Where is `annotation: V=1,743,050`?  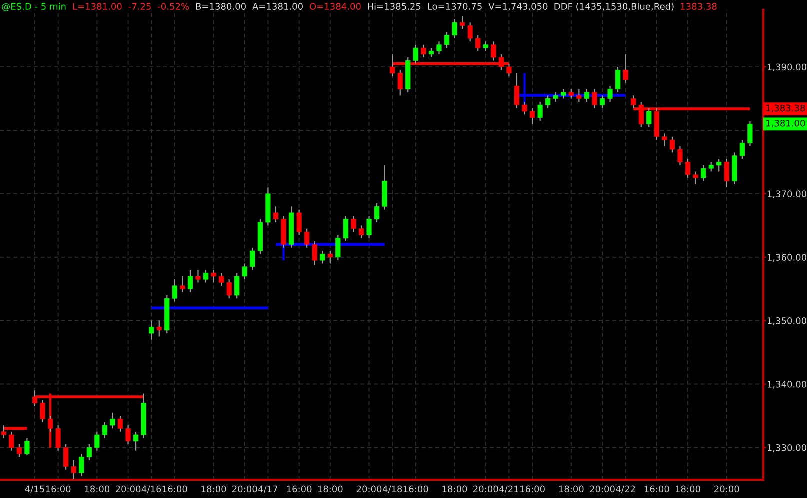 annotation: V=1,743,050 is located at coordinates (518, 7).